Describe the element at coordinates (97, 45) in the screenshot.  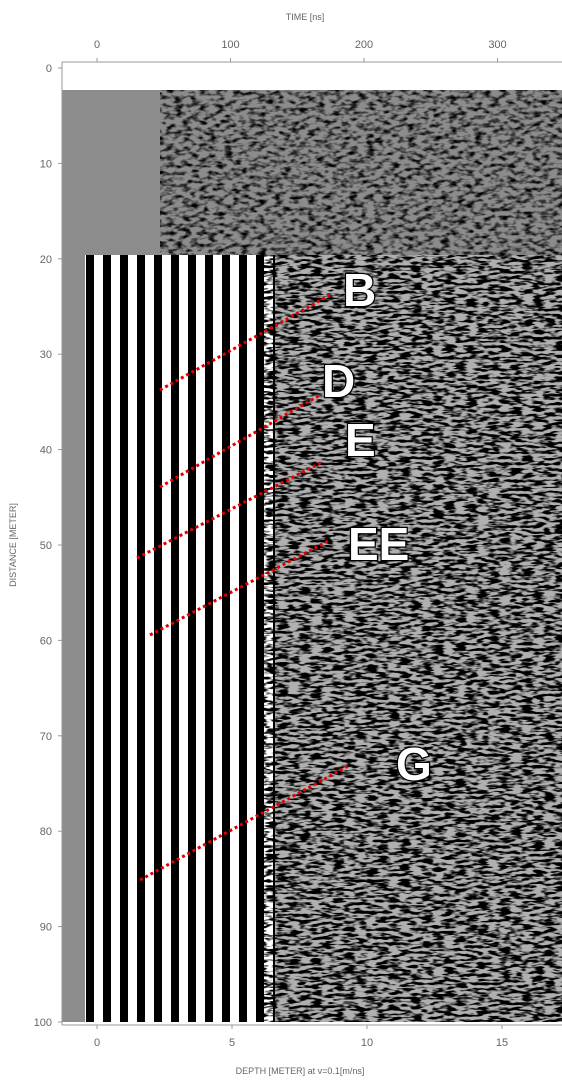
I see `top-tick-label: 0` at that location.